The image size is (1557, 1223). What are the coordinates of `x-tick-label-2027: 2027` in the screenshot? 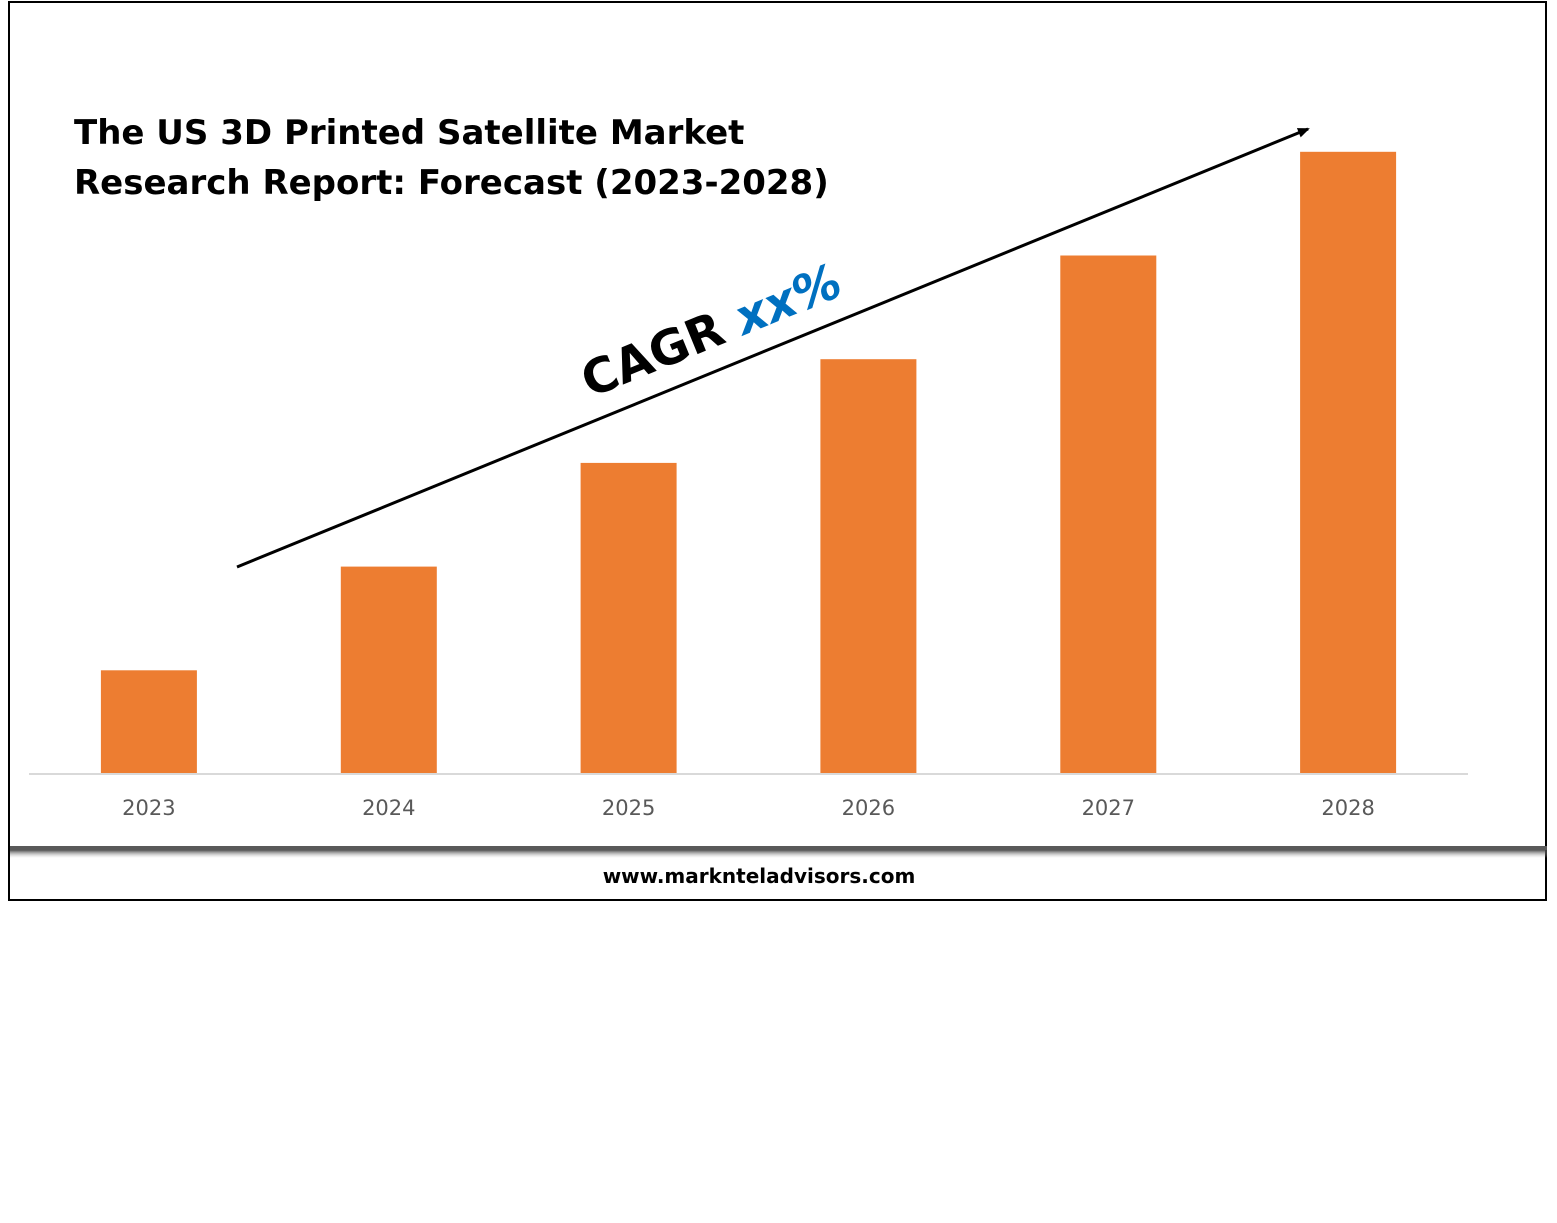 It's located at (1108, 808).